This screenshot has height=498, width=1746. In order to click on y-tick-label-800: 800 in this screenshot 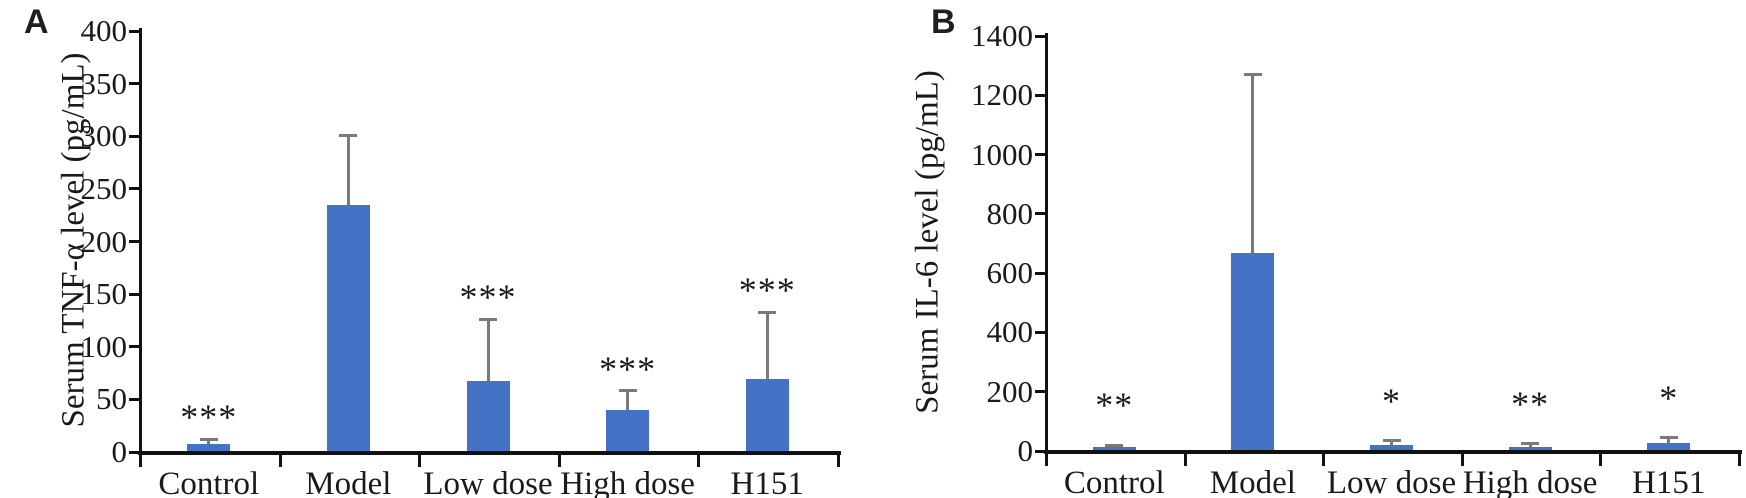, I will do `click(1010, 213)`.